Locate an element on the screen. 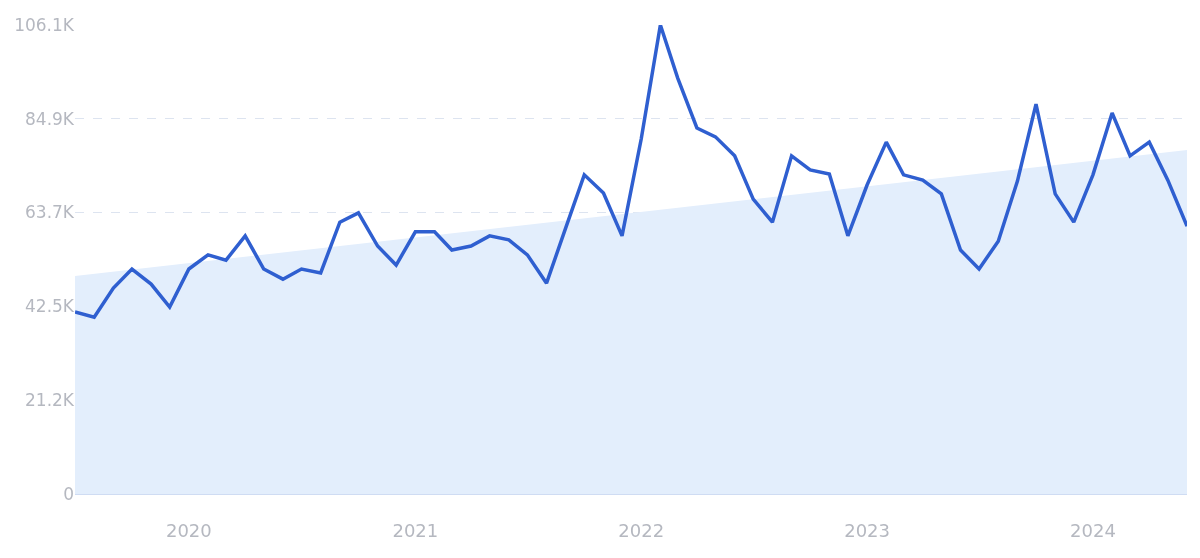  y-tick-label: 21.2K is located at coordinates (50, 400).